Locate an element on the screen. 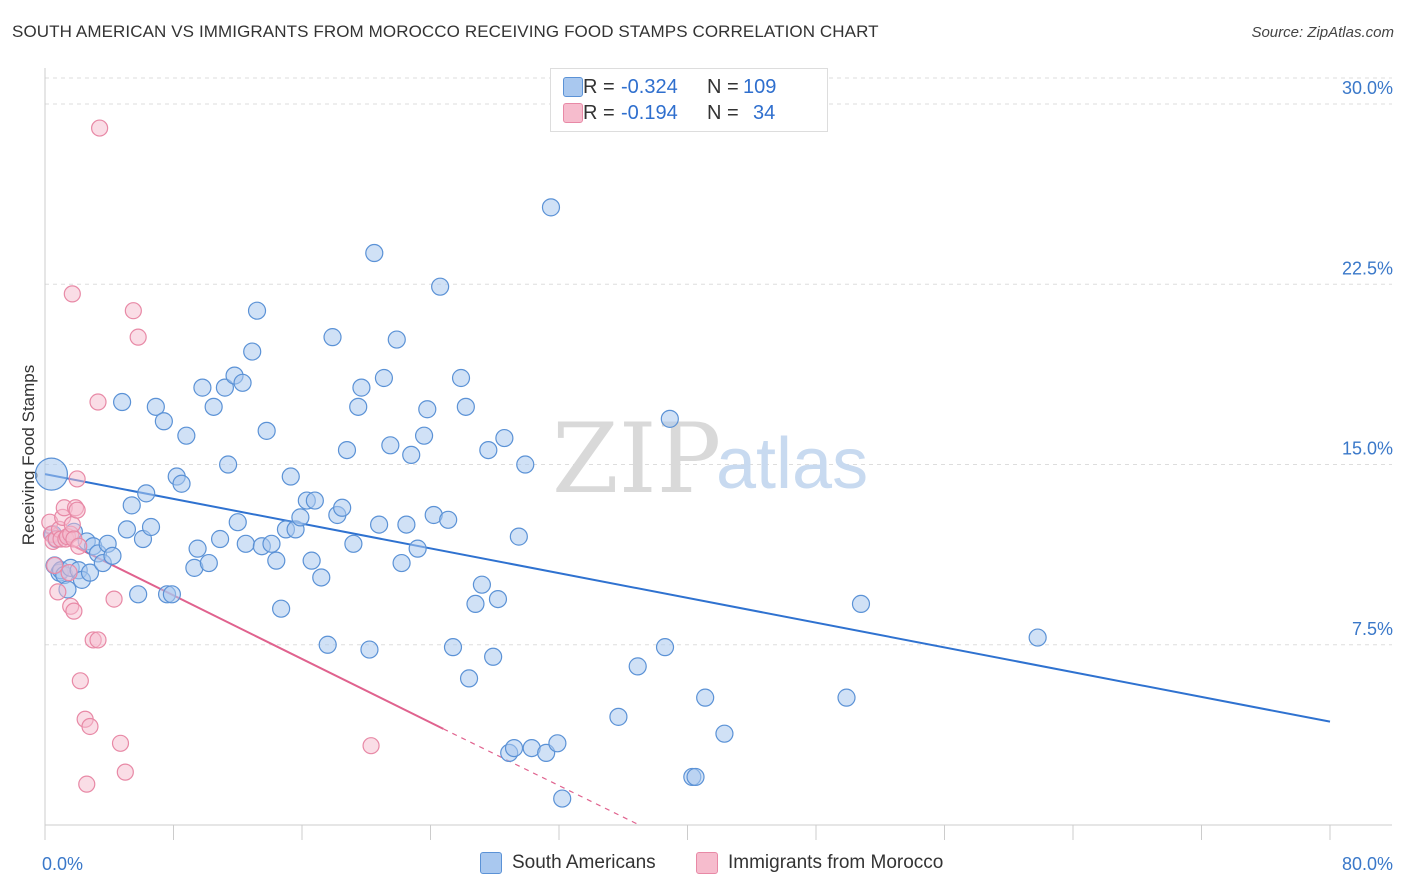 This screenshot has width=1406, height=892. legend-item-south-americans: South Americans is located at coordinates (568, 863).